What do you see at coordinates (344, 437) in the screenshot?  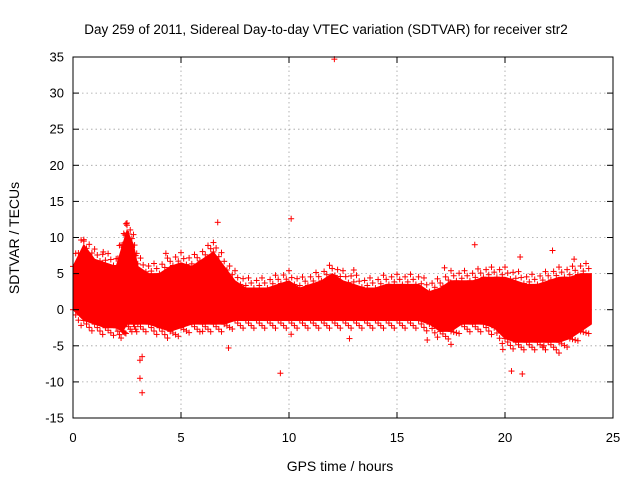 I see `x-tick-labels: 0 5 10 15 20 25` at bounding box center [344, 437].